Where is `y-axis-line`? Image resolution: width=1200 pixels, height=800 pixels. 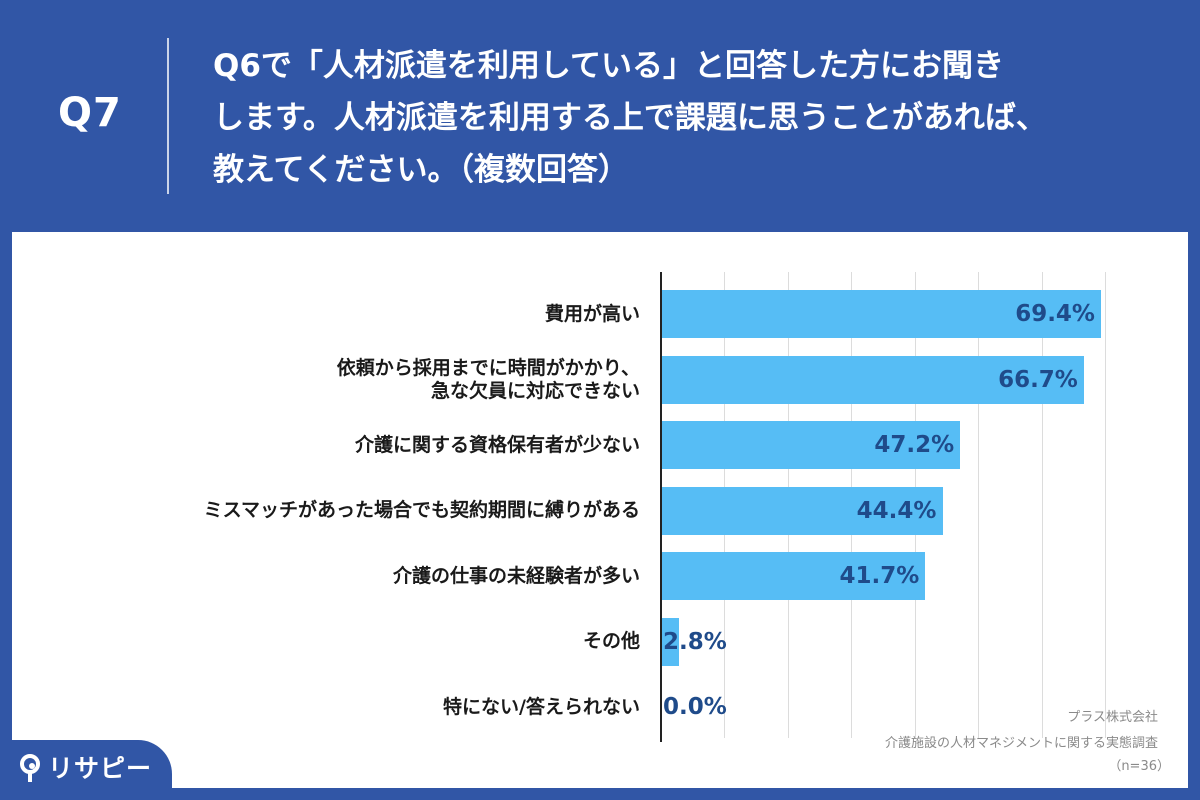 y-axis-line is located at coordinates (661, 507).